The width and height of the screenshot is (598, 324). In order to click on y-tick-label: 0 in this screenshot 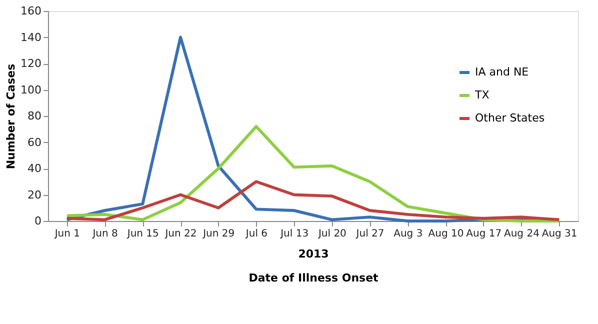, I will do `click(38, 221)`.